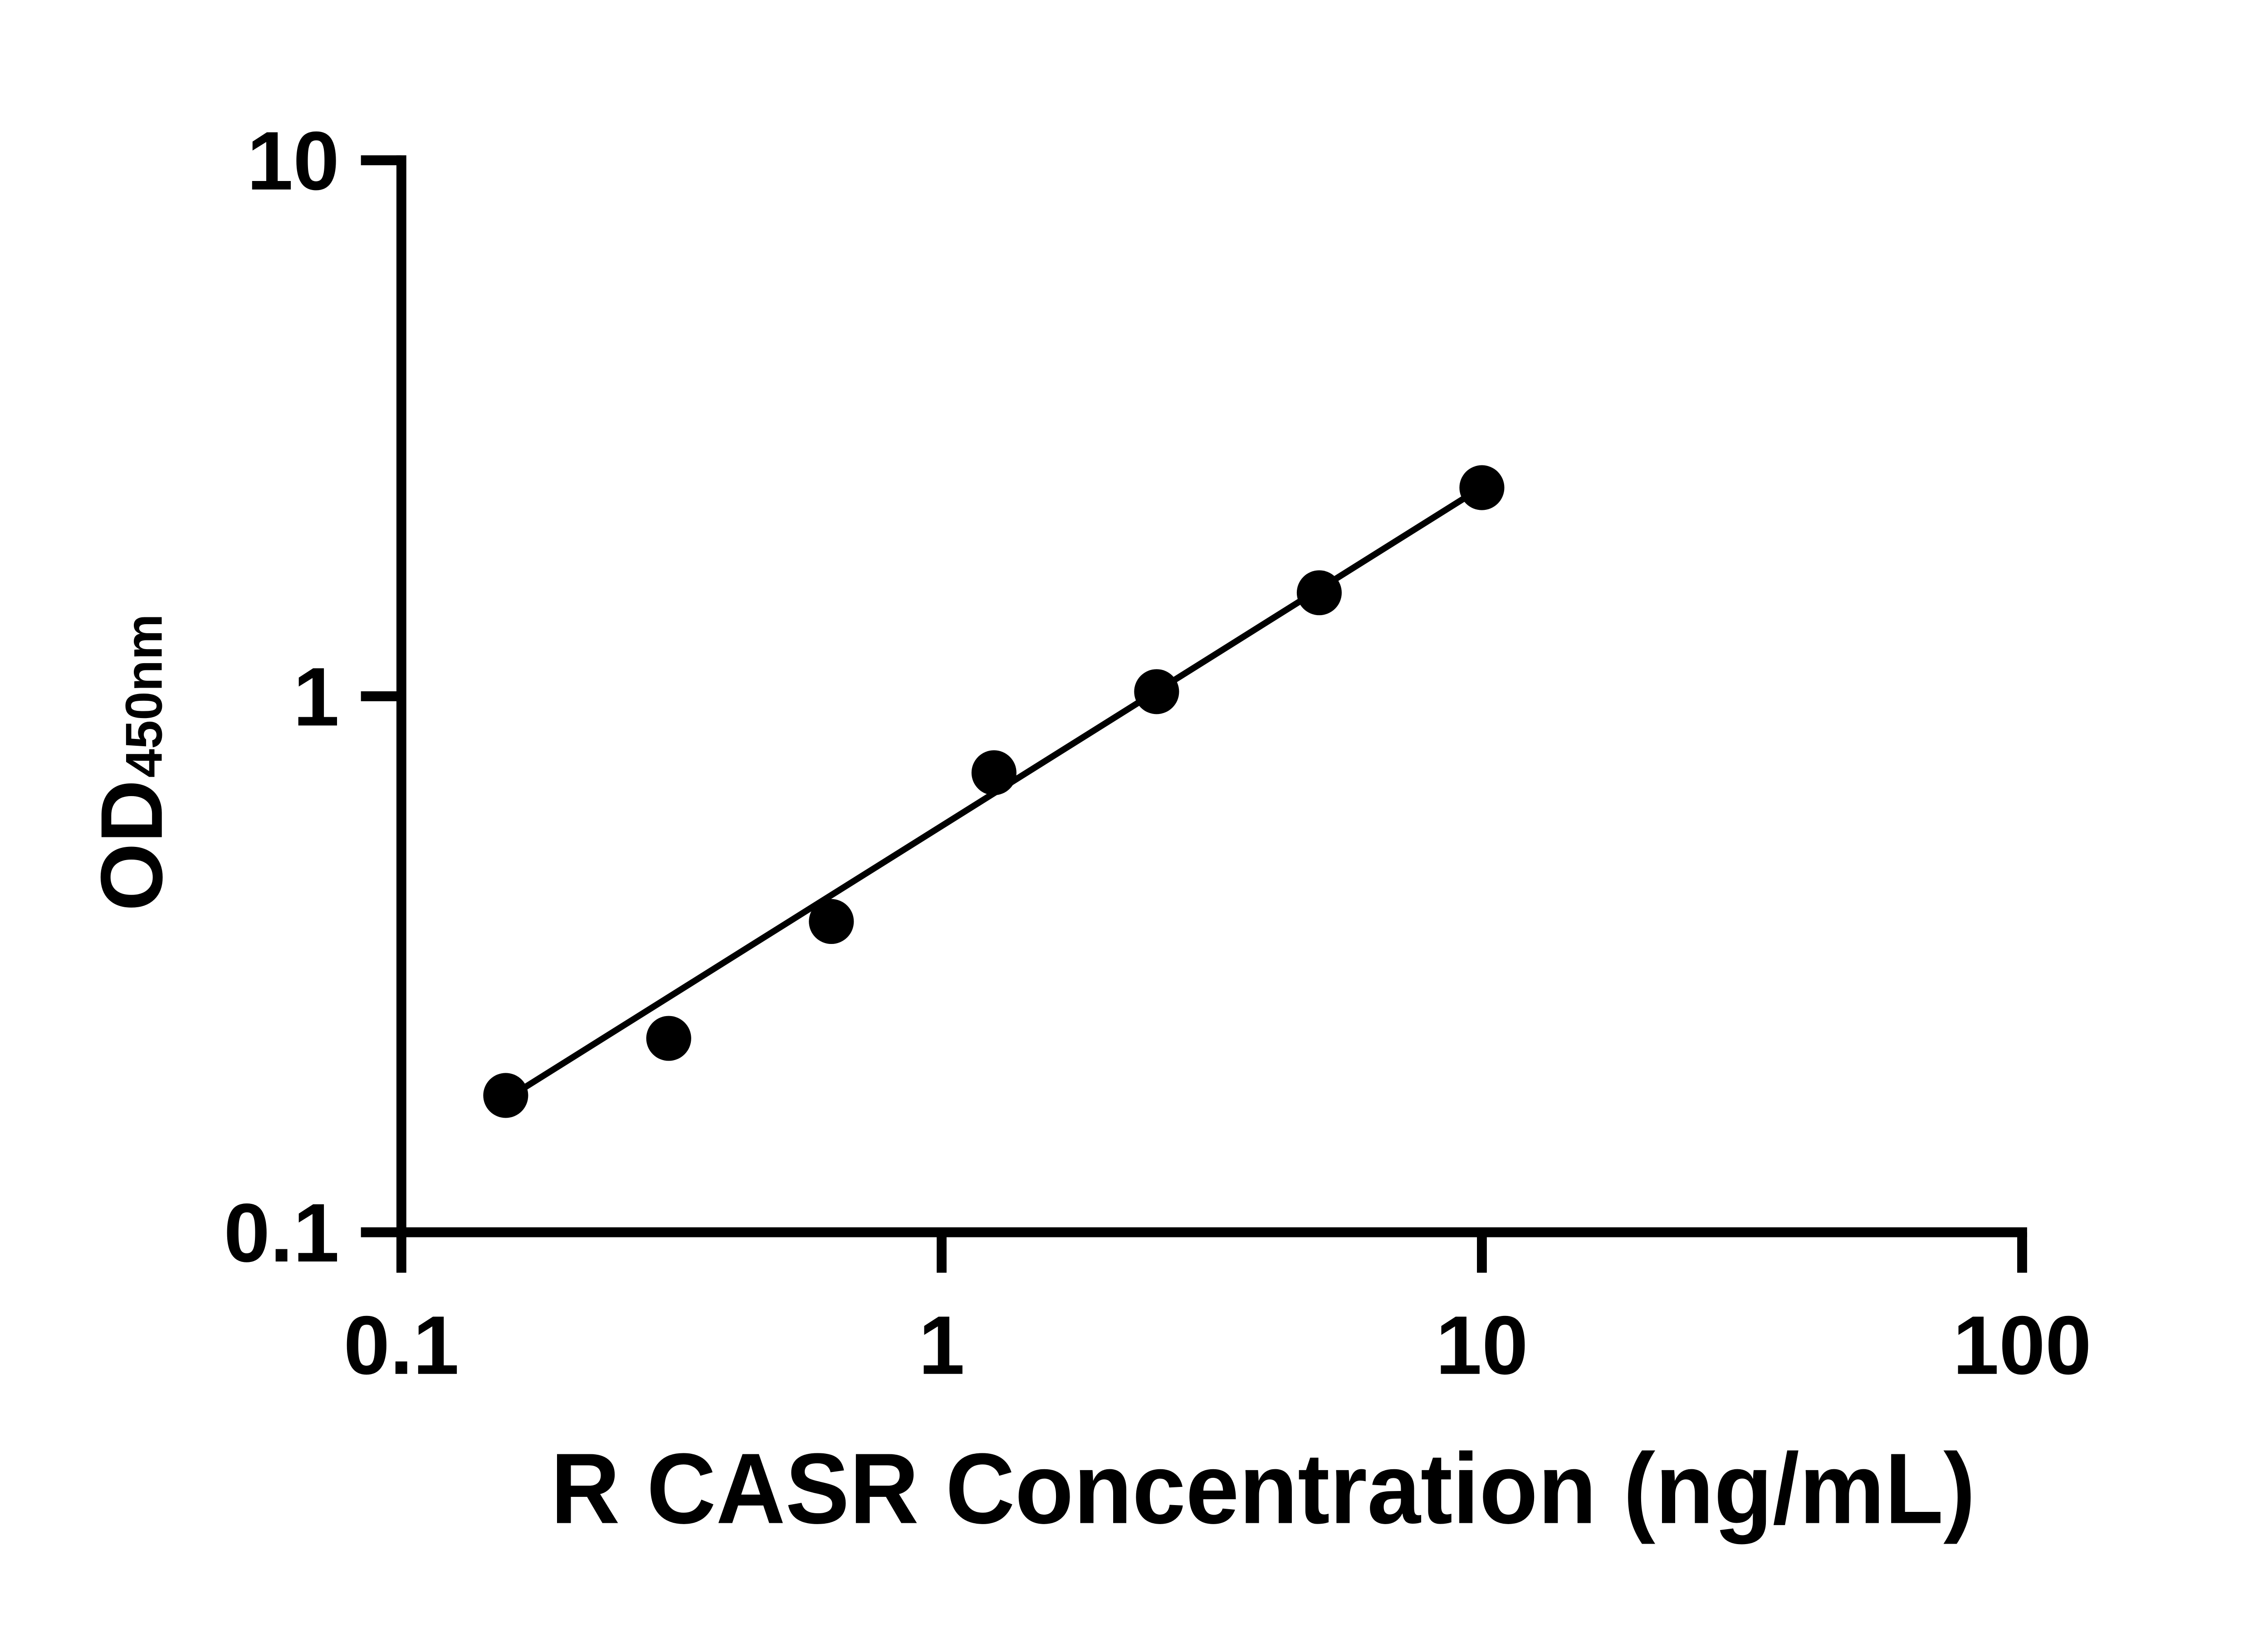 The width and height of the screenshot is (2268, 1633). What do you see at coordinates (942, 1345) in the screenshot?
I see `x-tick-label: 1` at bounding box center [942, 1345].